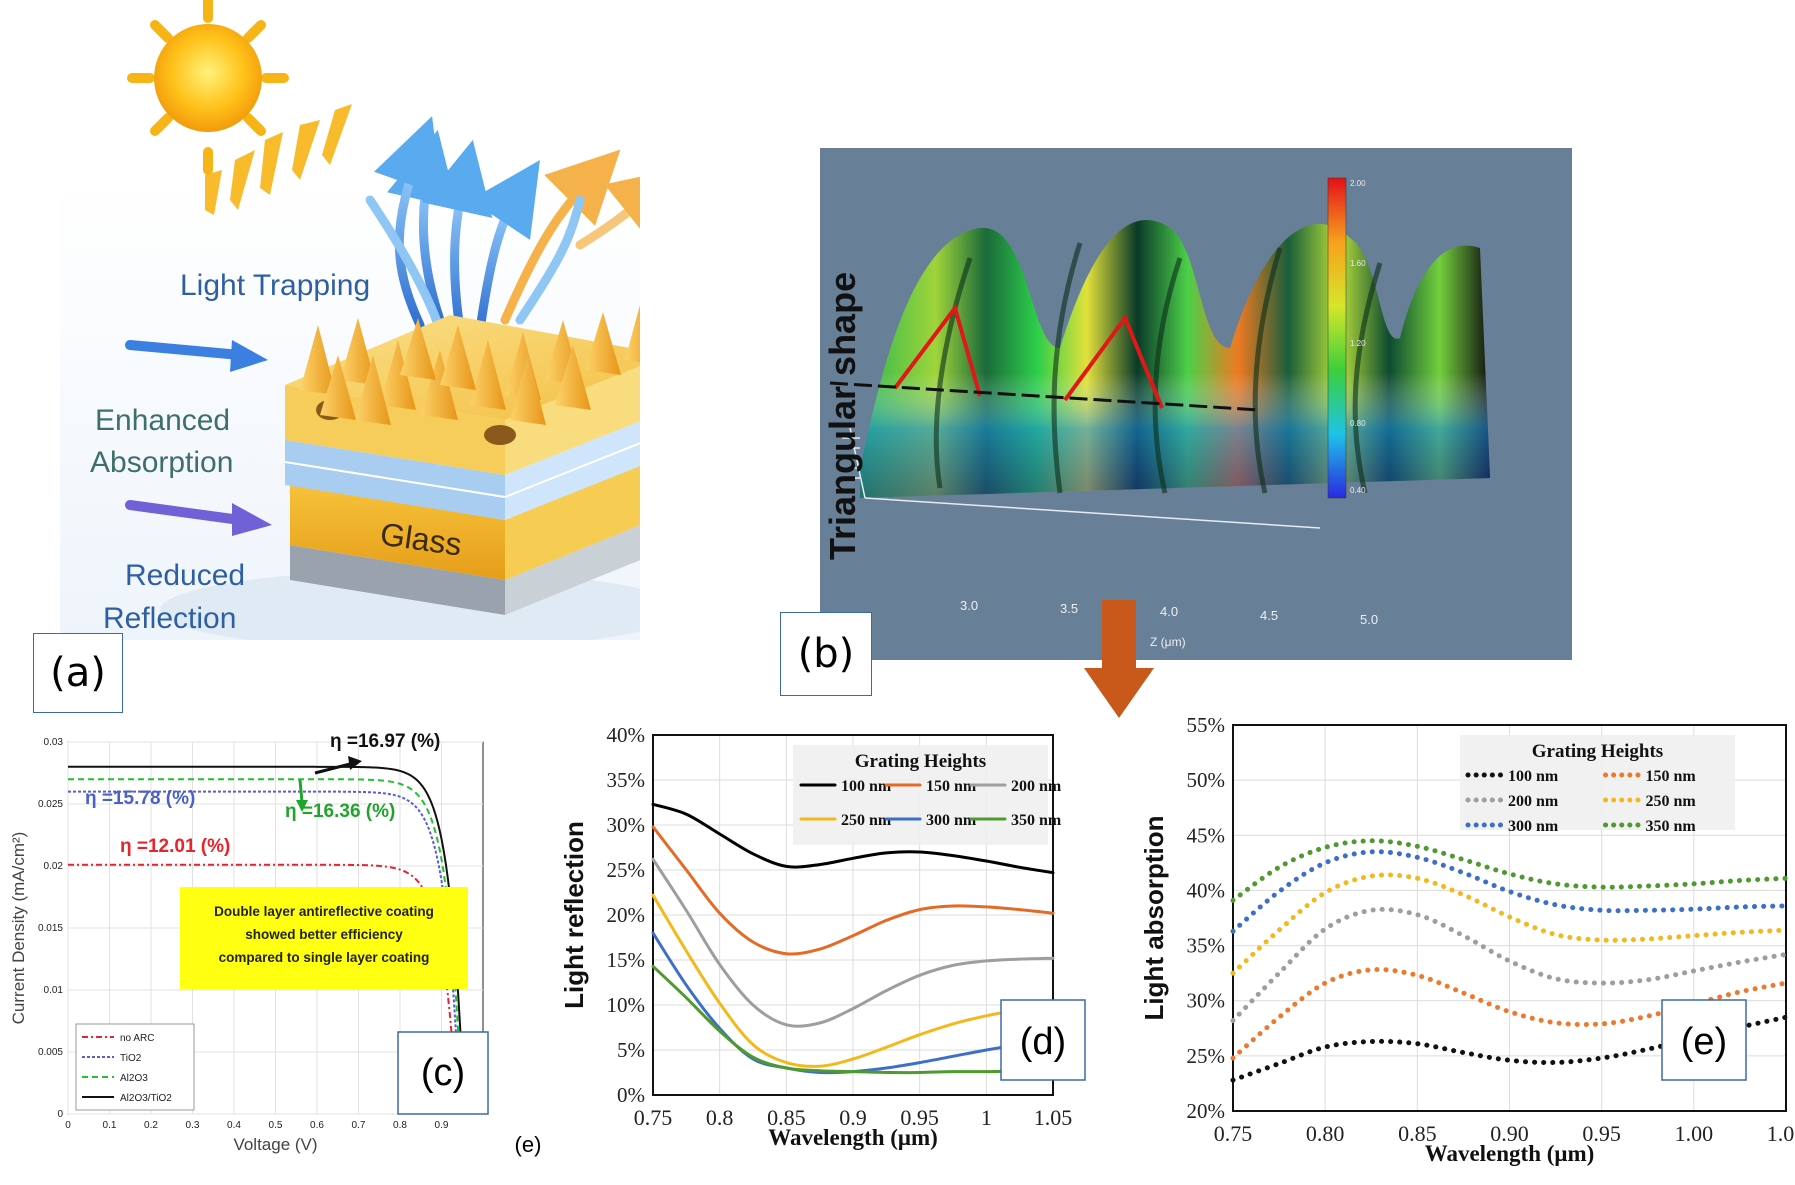  What do you see at coordinates (54, 866) in the screenshot?
I see `c-y-tick-label: 0.02` at bounding box center [54, 866].